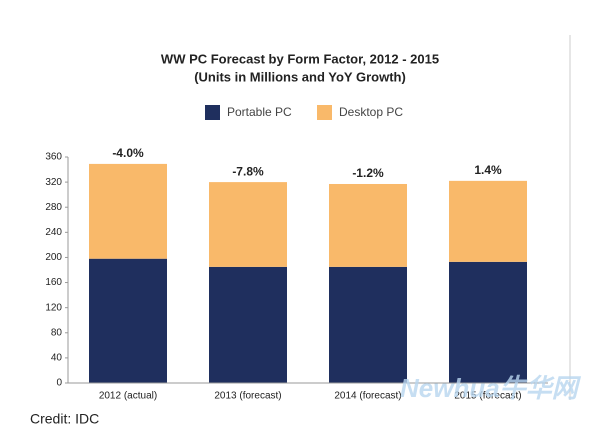  What do you see at coordinates (53, 182) in the screenshot?
I see `y-tick-label: 320` at bounding box center [53, 182].